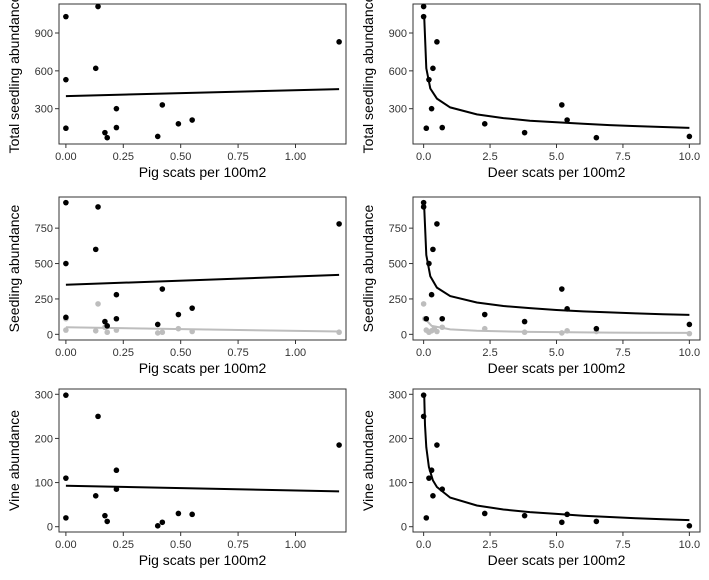 This screenshot has height=580, width=709. Describe the element at coordinates (123, 353) in the screenshot. I see `x-tick-label: 0.25` at that location.